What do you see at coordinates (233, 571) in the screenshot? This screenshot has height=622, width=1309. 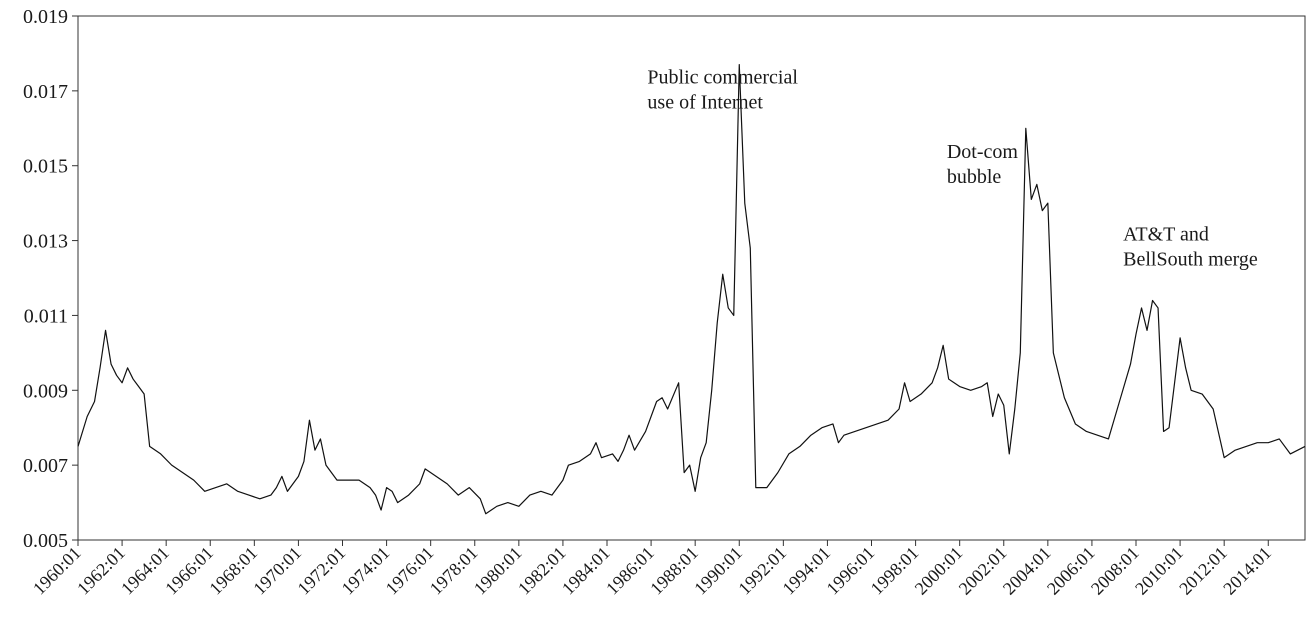 I see `x-tick-label: 1968:01` at bounding box center [233, 571].